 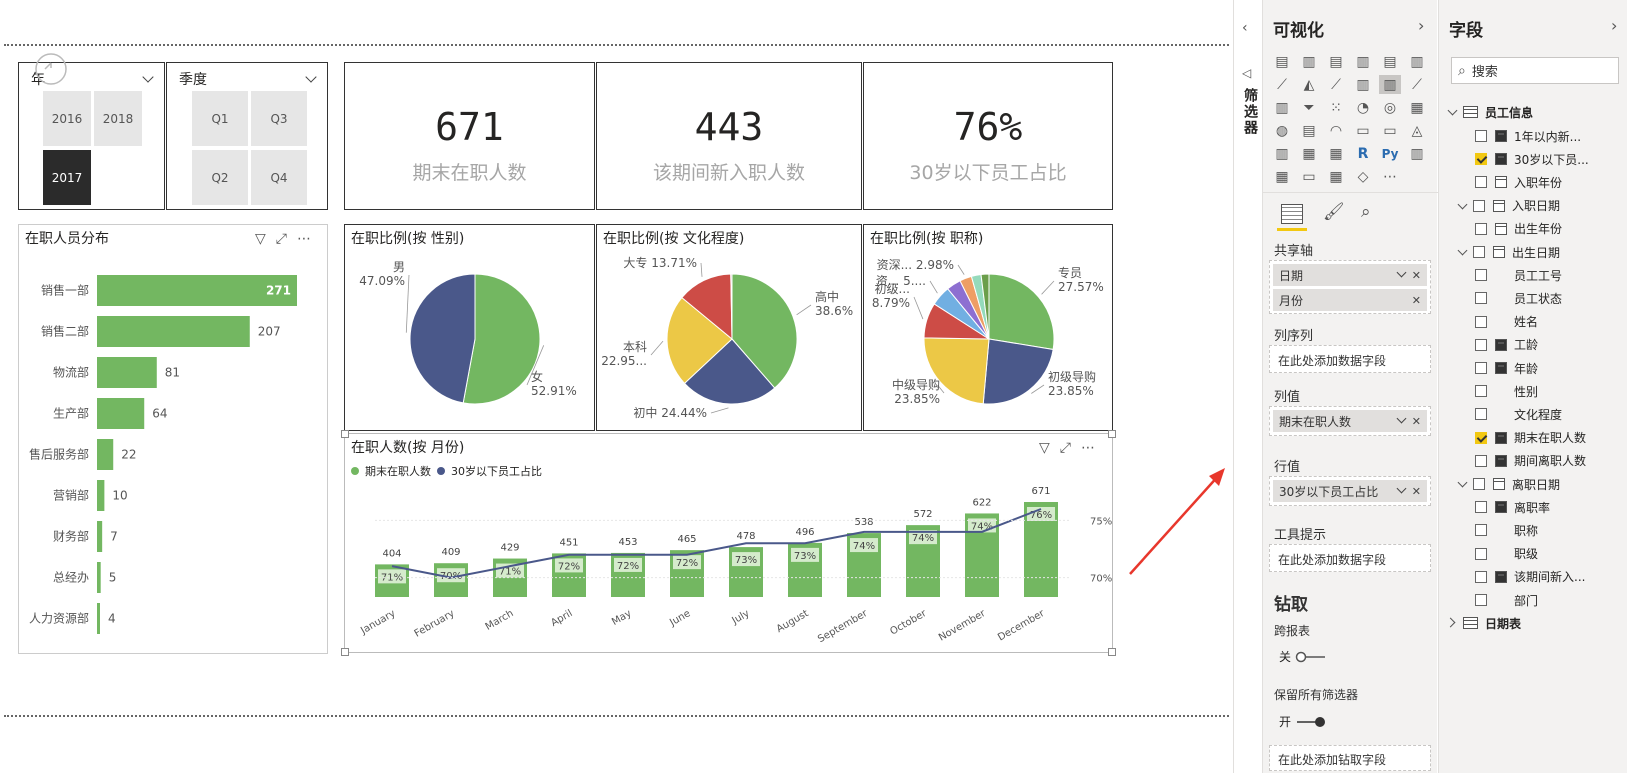 What do you see at coordinates (1282, 107) in the screenshot?
I see `waterfall-icon: ▥` at bounding box center [1282, 107].